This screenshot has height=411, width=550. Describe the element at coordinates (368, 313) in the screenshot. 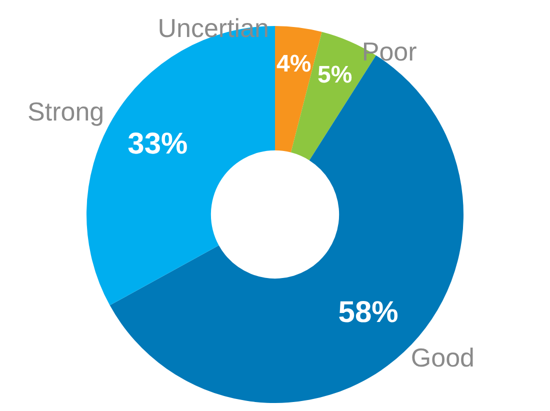

I see `data-label: 58%` at that location.